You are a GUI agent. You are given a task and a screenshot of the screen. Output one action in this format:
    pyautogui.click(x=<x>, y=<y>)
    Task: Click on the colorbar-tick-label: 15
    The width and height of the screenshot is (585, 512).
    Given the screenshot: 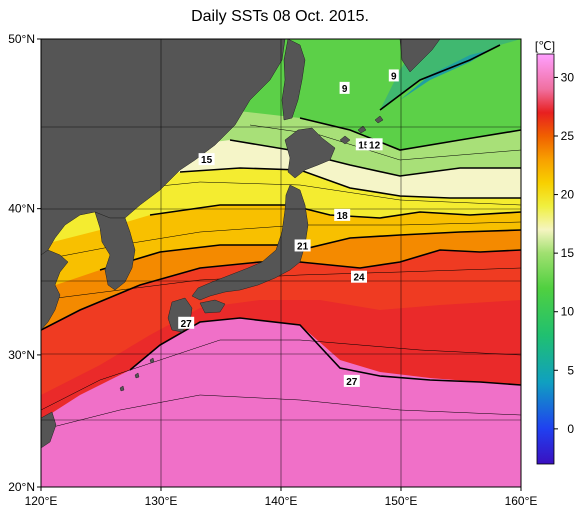 What is the action you would take?
    pyautogui.click(x=568, y=253)
    